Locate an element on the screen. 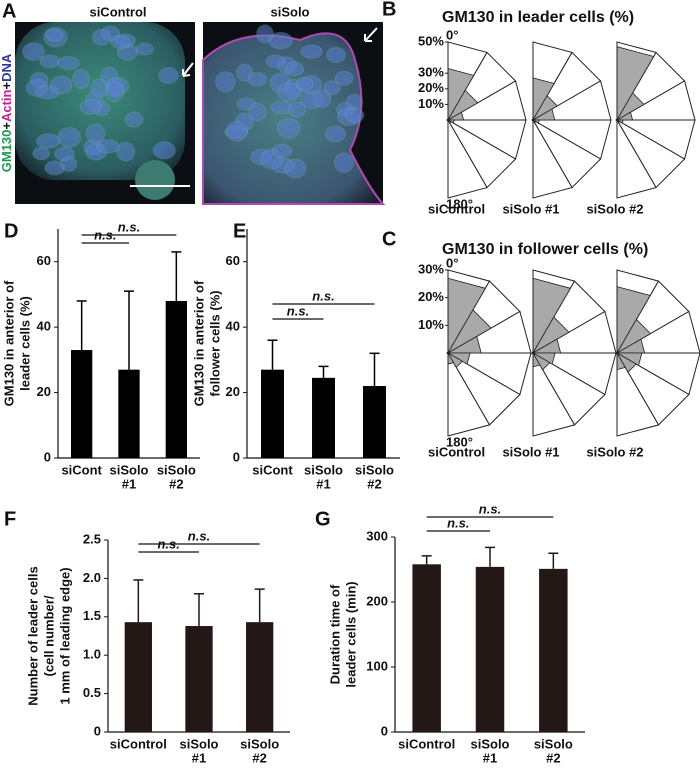 The width and height of the screenshot is (700, 769). panel-letter: F is located at coordinates (10, 519).